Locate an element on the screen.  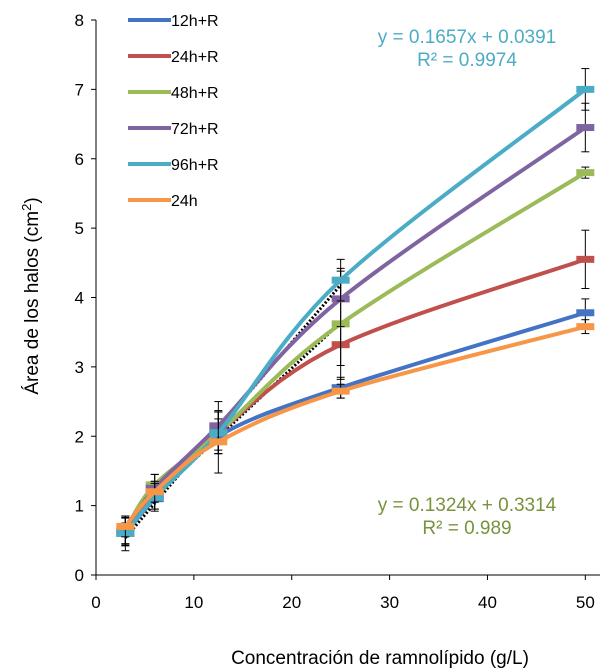
x-tick-label: 50 is located at coordinates (585, 602).